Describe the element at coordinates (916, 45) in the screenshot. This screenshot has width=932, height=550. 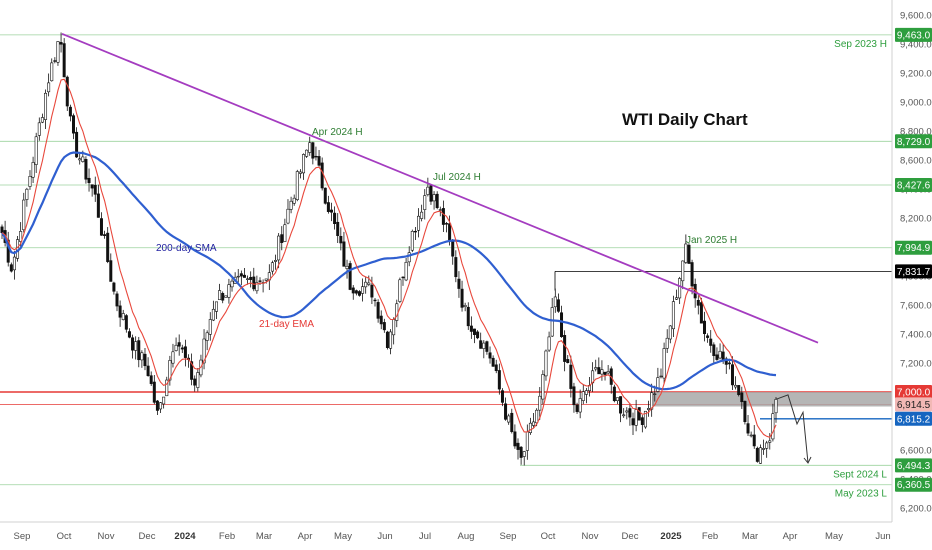
I see `y-tick-label: 9,400.0` at that location.